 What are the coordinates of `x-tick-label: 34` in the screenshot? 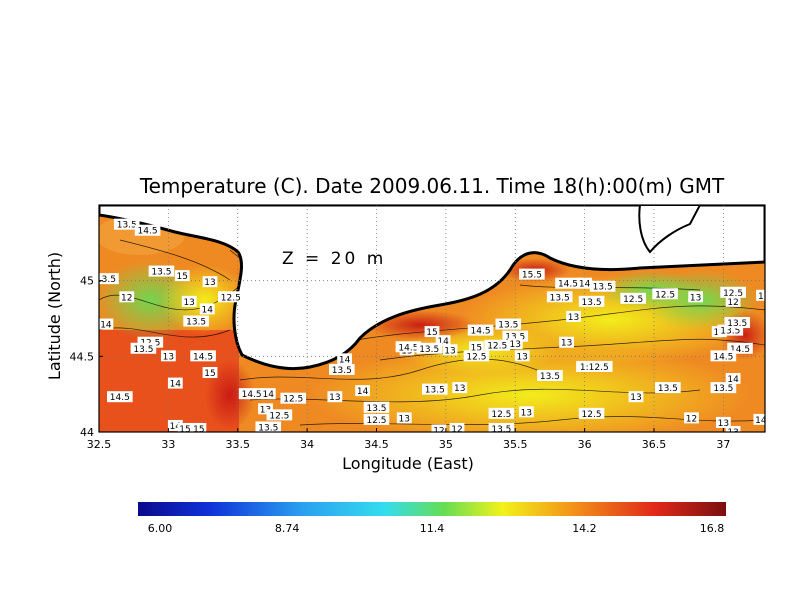 It's located at (307, 444).